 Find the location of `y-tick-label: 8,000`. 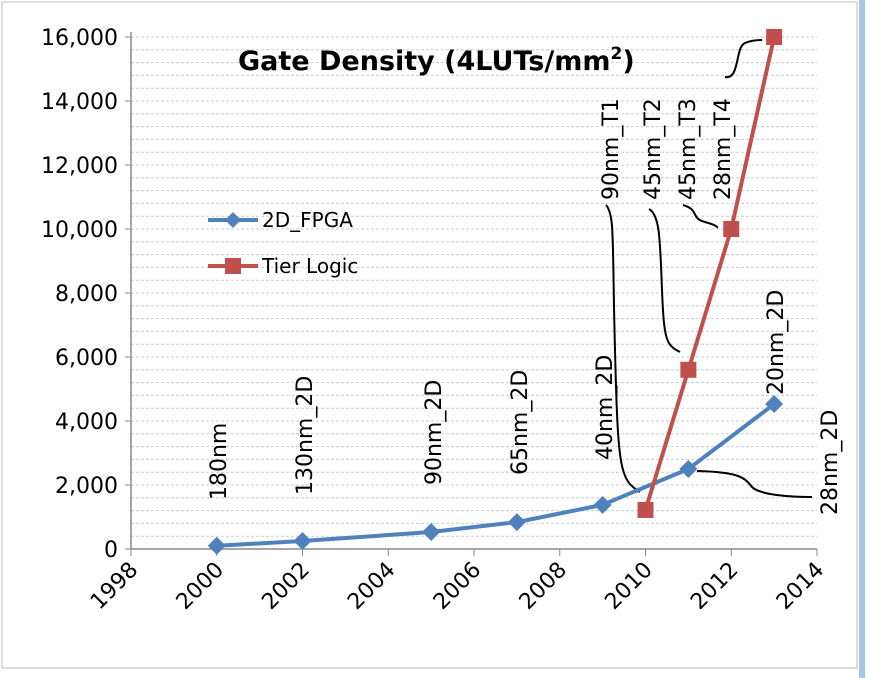

y-tick-label: 8,000 is located at coordinates (86, 294).